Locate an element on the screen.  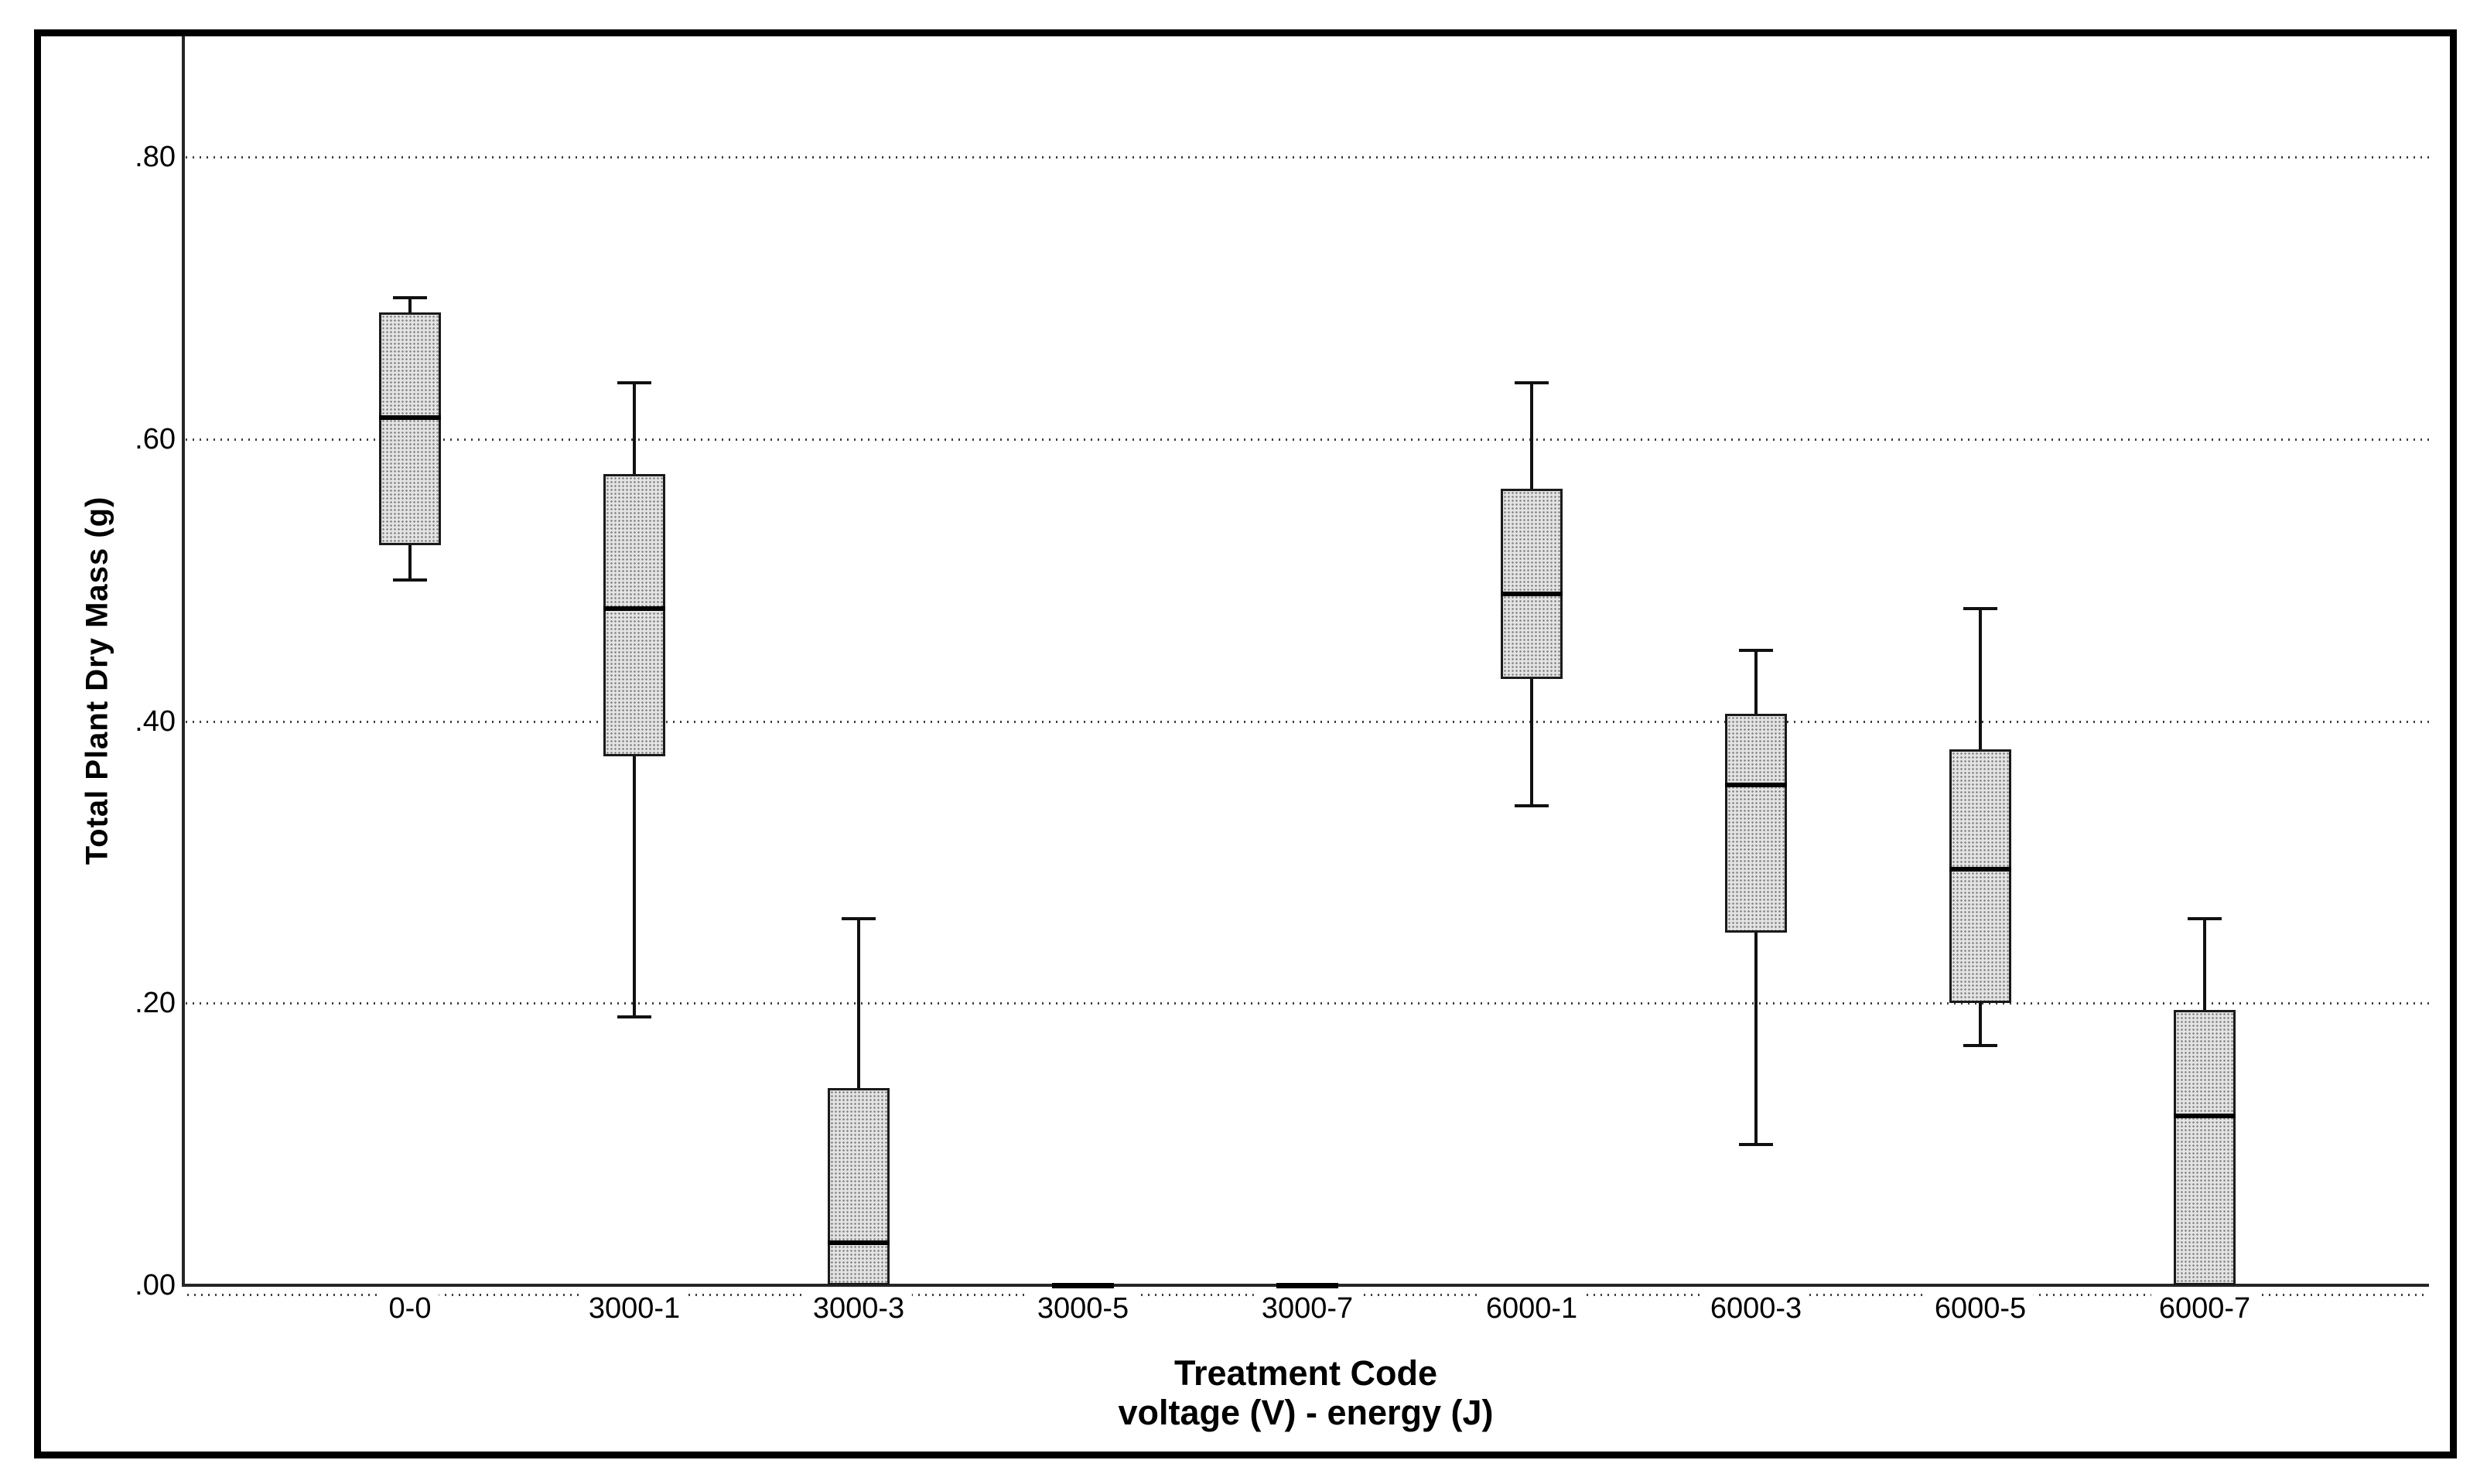
x-axis-title-line2: voltage (V) - energy (J) is located at coordinates (1306, 1412).